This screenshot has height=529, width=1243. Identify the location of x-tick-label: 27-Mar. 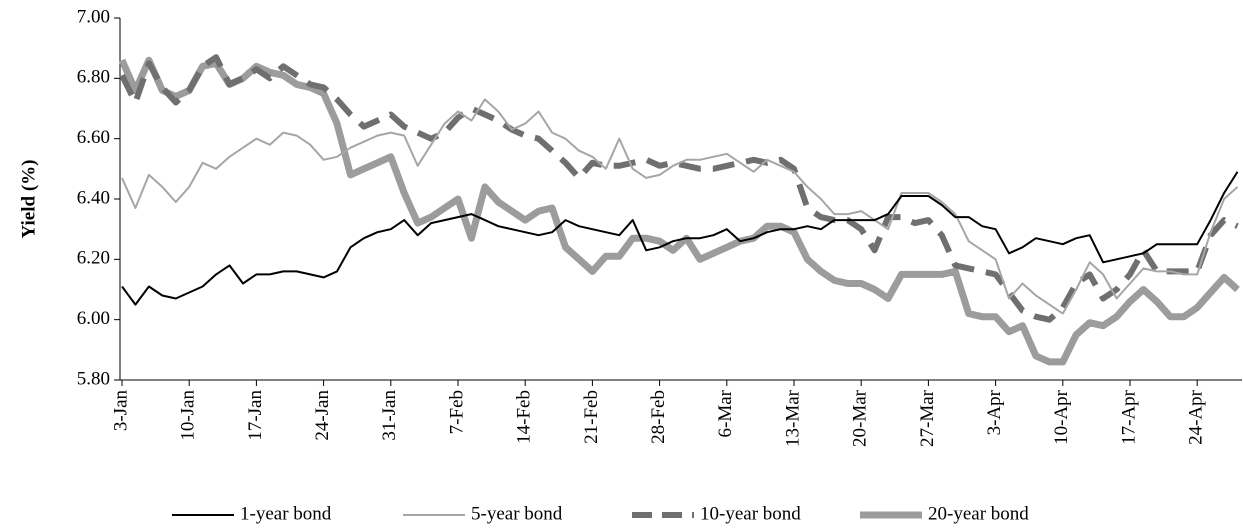
(927, 418).